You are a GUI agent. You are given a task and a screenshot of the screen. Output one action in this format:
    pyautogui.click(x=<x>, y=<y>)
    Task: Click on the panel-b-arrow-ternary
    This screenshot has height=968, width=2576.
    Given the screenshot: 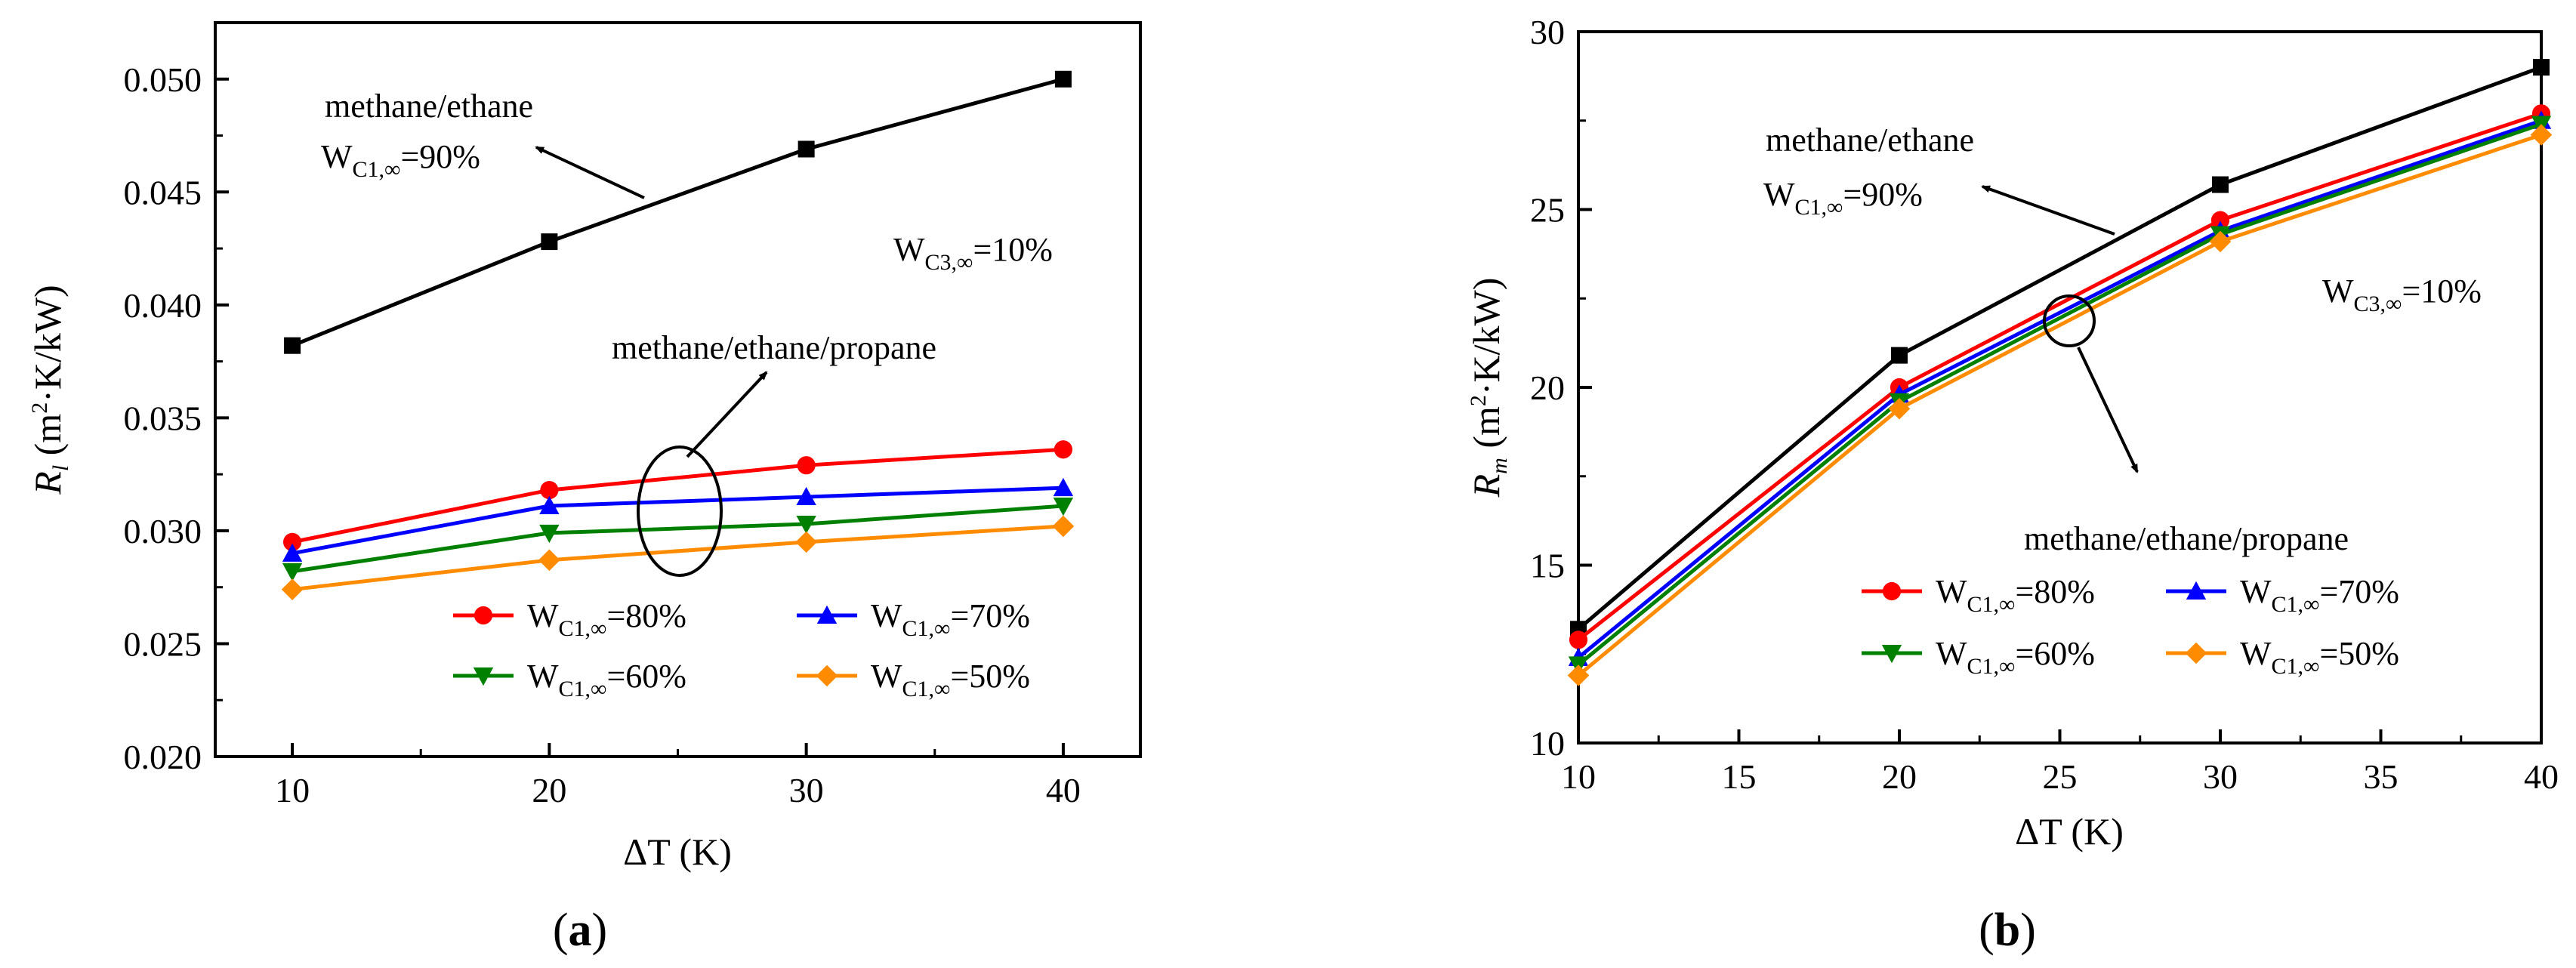 What is the action you would take?
    pyautogui.click(x=2108, y=410)
    